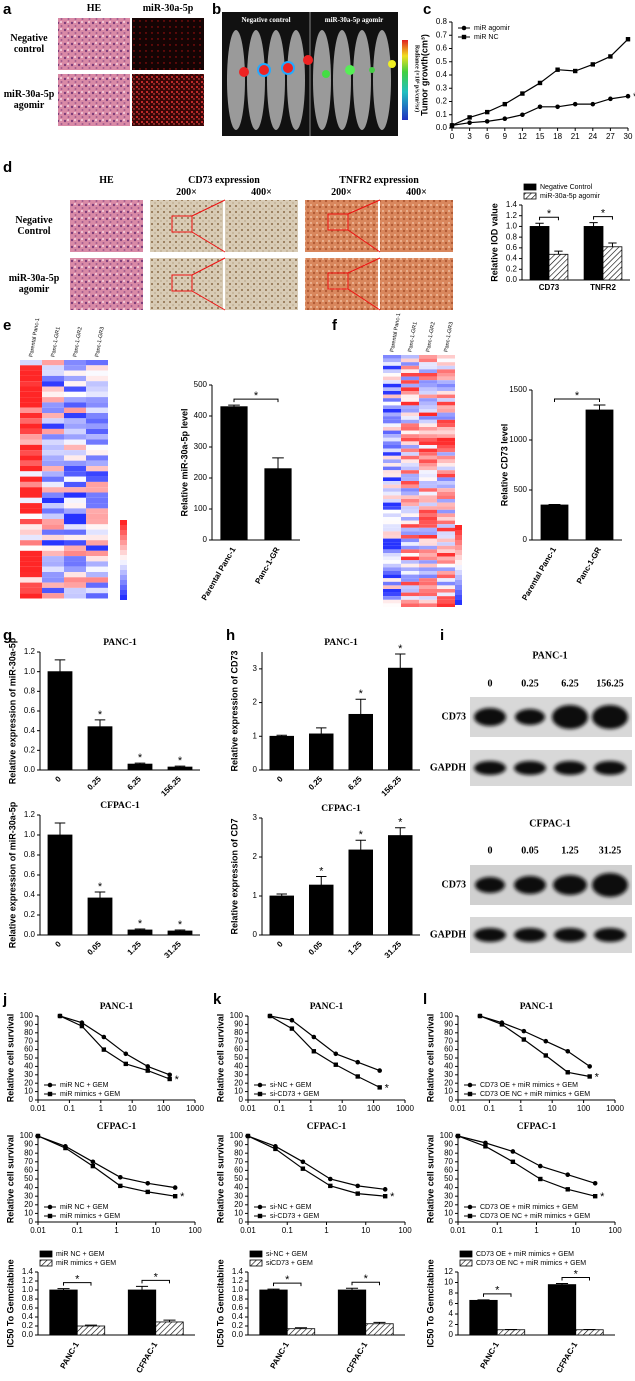 Image resolution: width=635 pixels, height=1381 pixels. Describe the element at coordinates (106, 180) in the screenshot. I see `column-label: HE` at that location.